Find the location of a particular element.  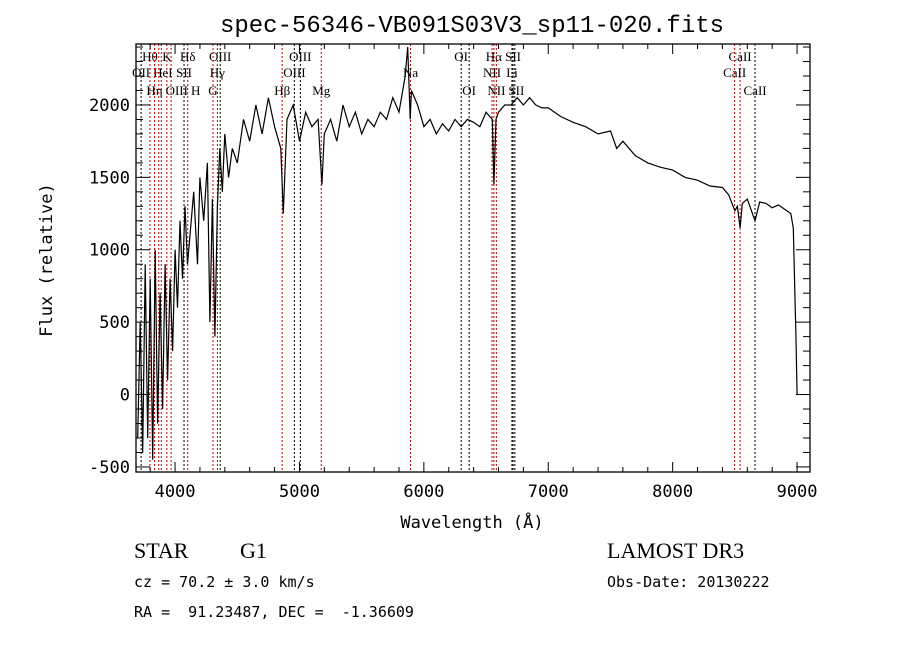

line-label: G is located at coordinates (212, 90).